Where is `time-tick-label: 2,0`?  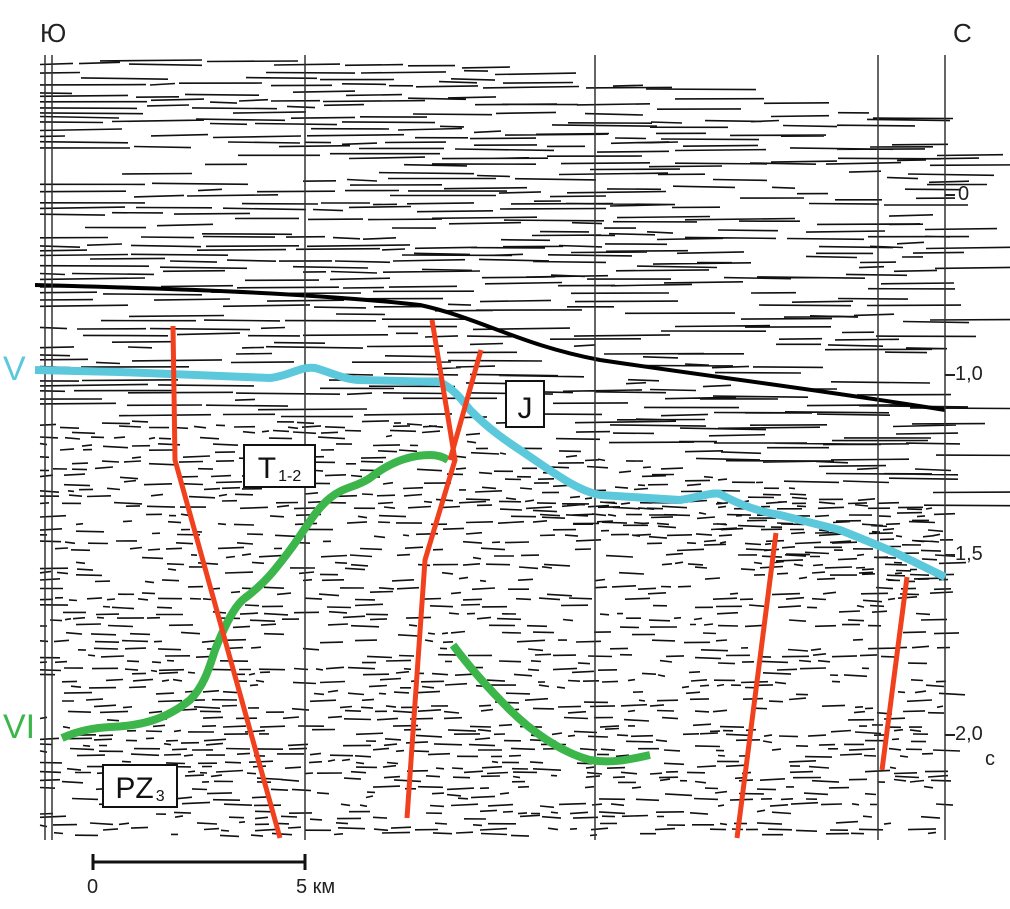 time-tick-label: 2,0 is located at coordinates (969, 734).